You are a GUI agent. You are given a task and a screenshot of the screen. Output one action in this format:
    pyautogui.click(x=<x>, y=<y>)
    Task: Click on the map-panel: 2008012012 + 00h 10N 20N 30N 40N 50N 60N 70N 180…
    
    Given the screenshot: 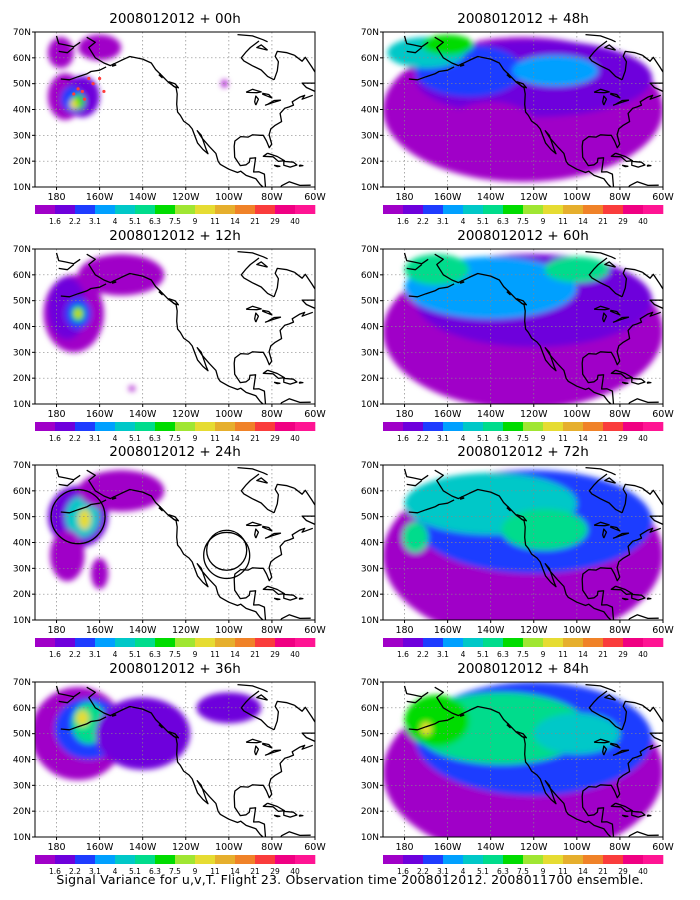 What is the action you would take?
    pyautogui.click(x=170, y=118)
    